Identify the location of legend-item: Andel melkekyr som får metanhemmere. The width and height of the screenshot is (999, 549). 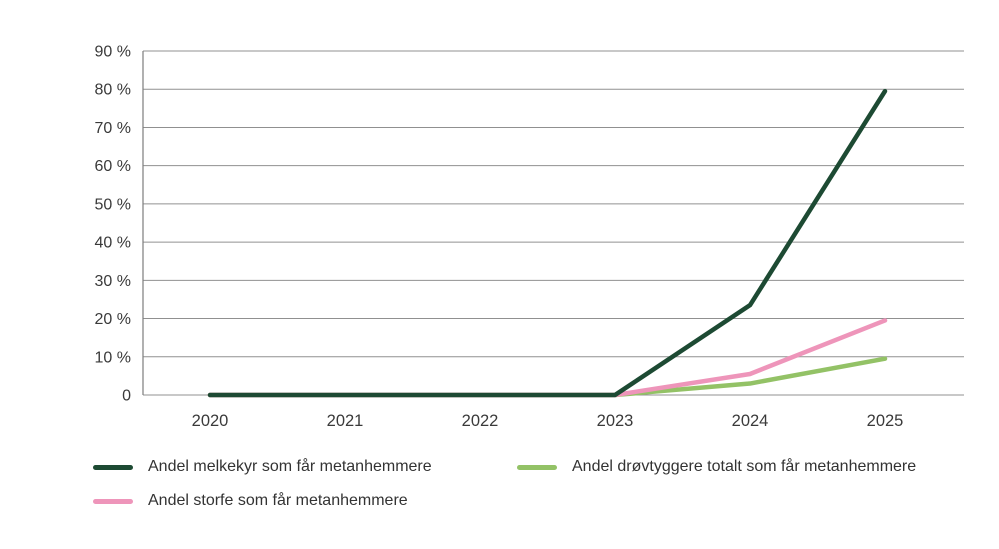
(305, 467).